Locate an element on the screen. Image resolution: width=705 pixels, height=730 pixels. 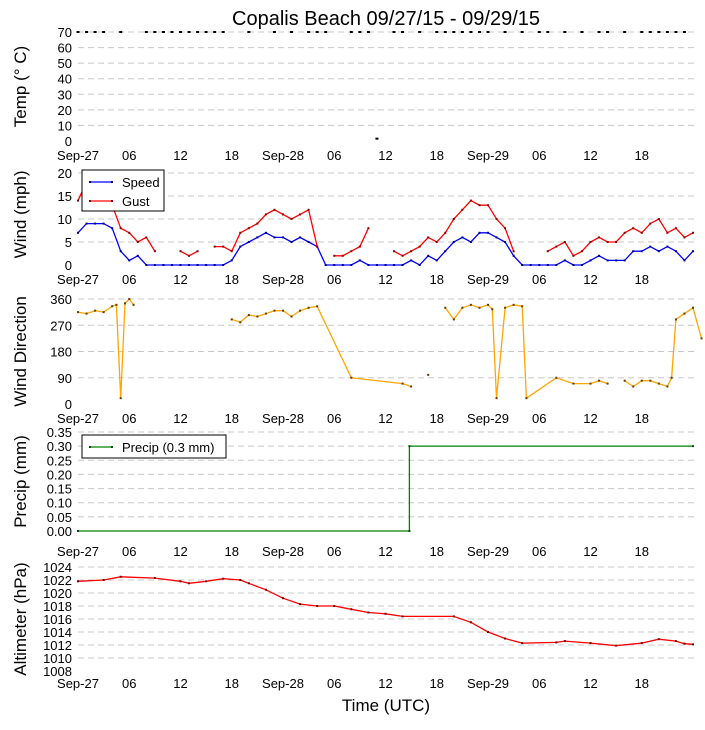
x-tick-label: Sep-28 is located at coordinates (283, 155).